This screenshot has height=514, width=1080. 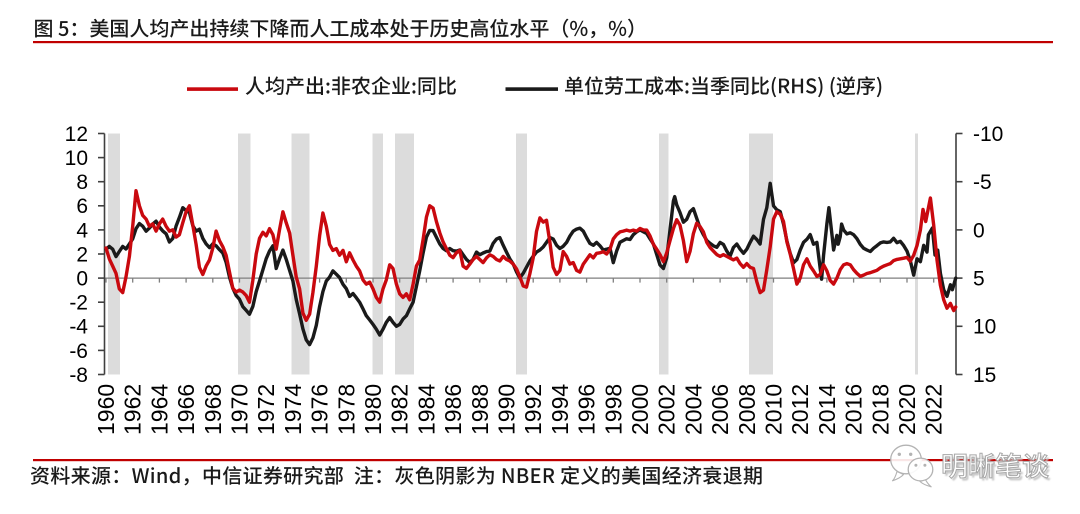 I want to click on svg-text: -2, so click(x=78, y=303).